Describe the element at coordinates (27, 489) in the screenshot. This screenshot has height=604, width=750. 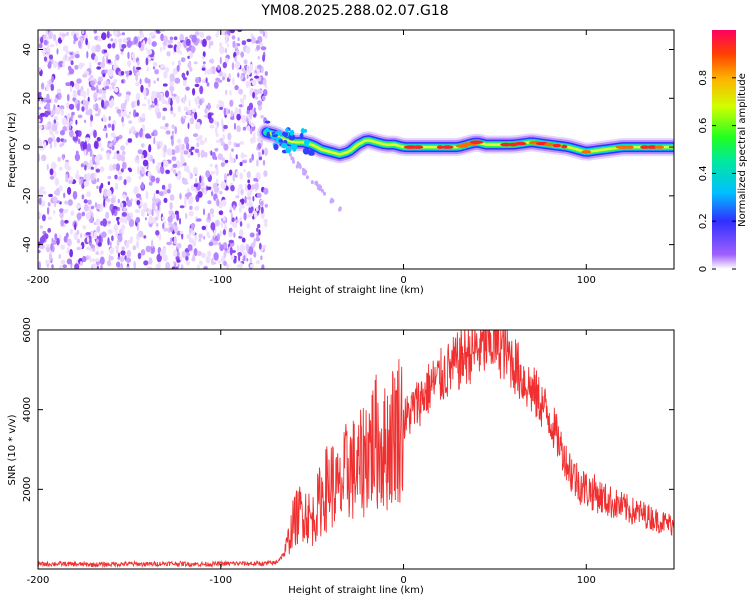
I see `y-tick-label: 2000` at that location.